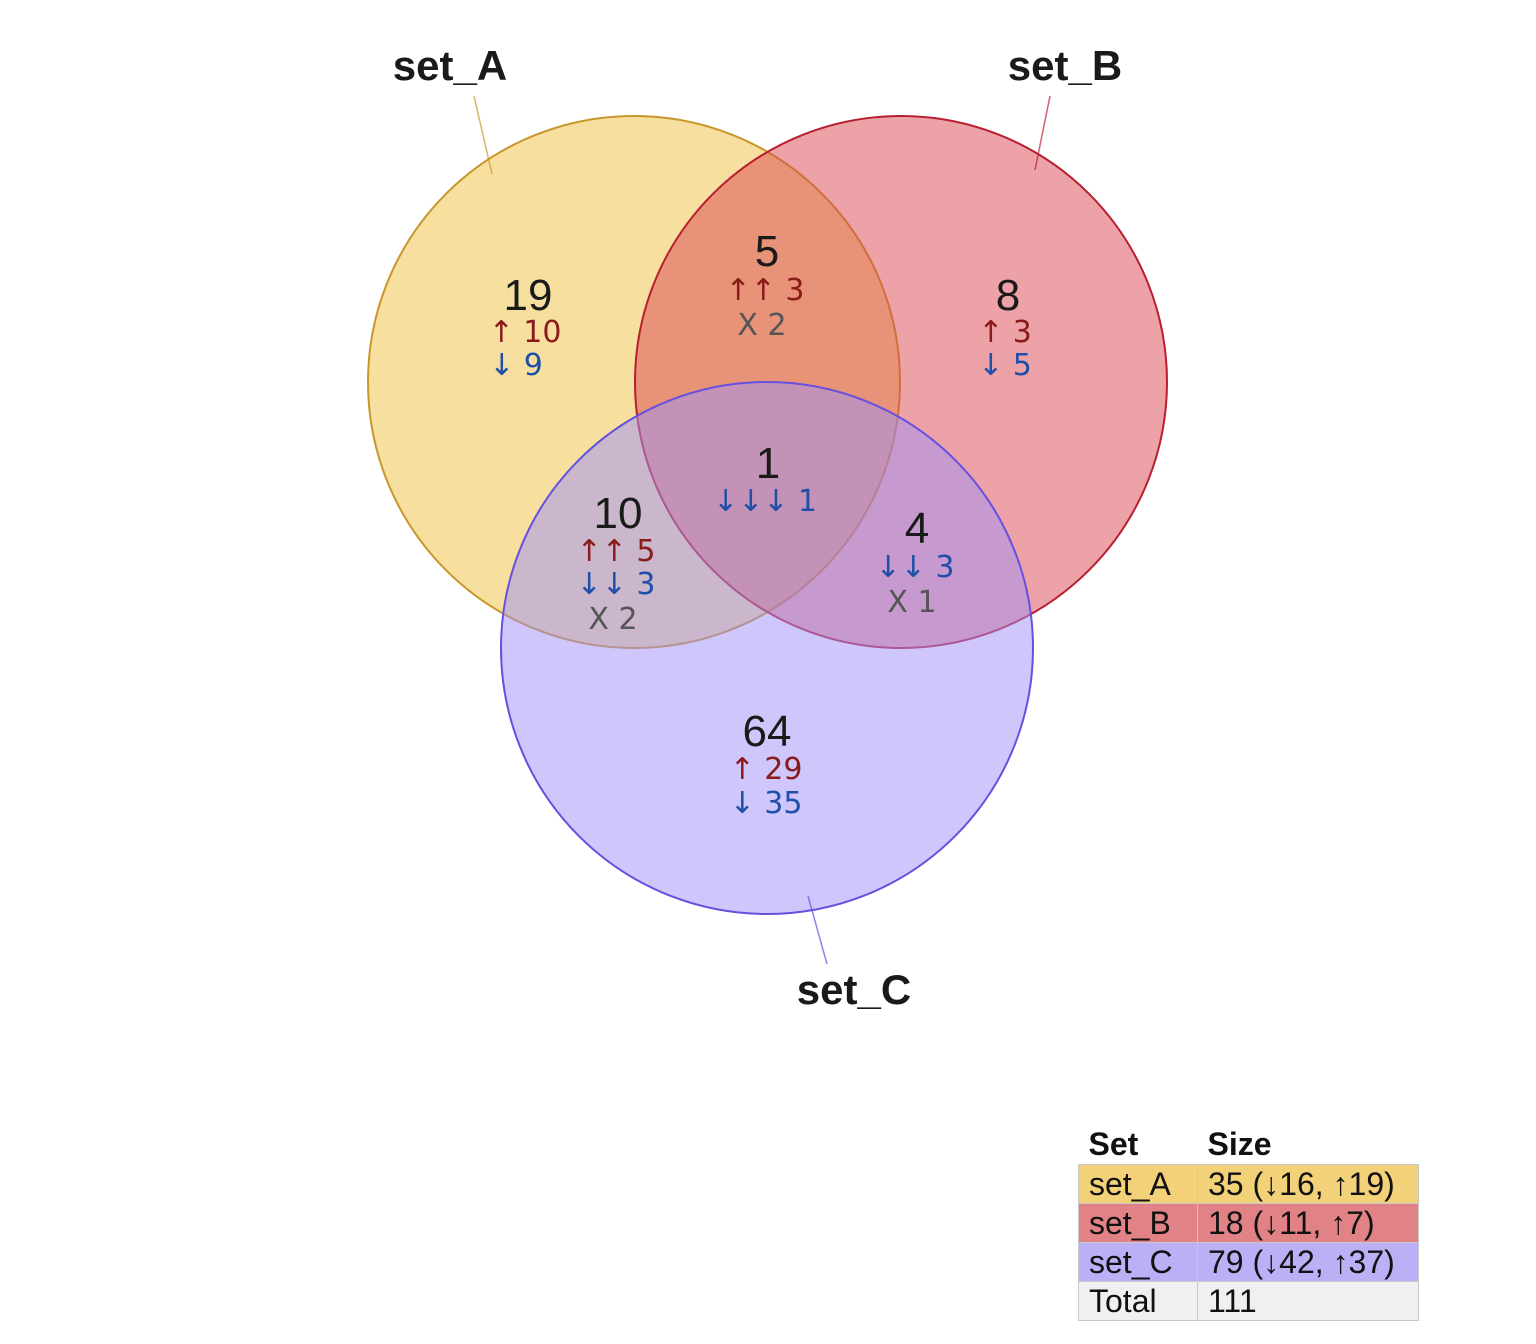 The image size is (1536, 1344). I want to click on table-header-set: Set, so click(1113, 1143).